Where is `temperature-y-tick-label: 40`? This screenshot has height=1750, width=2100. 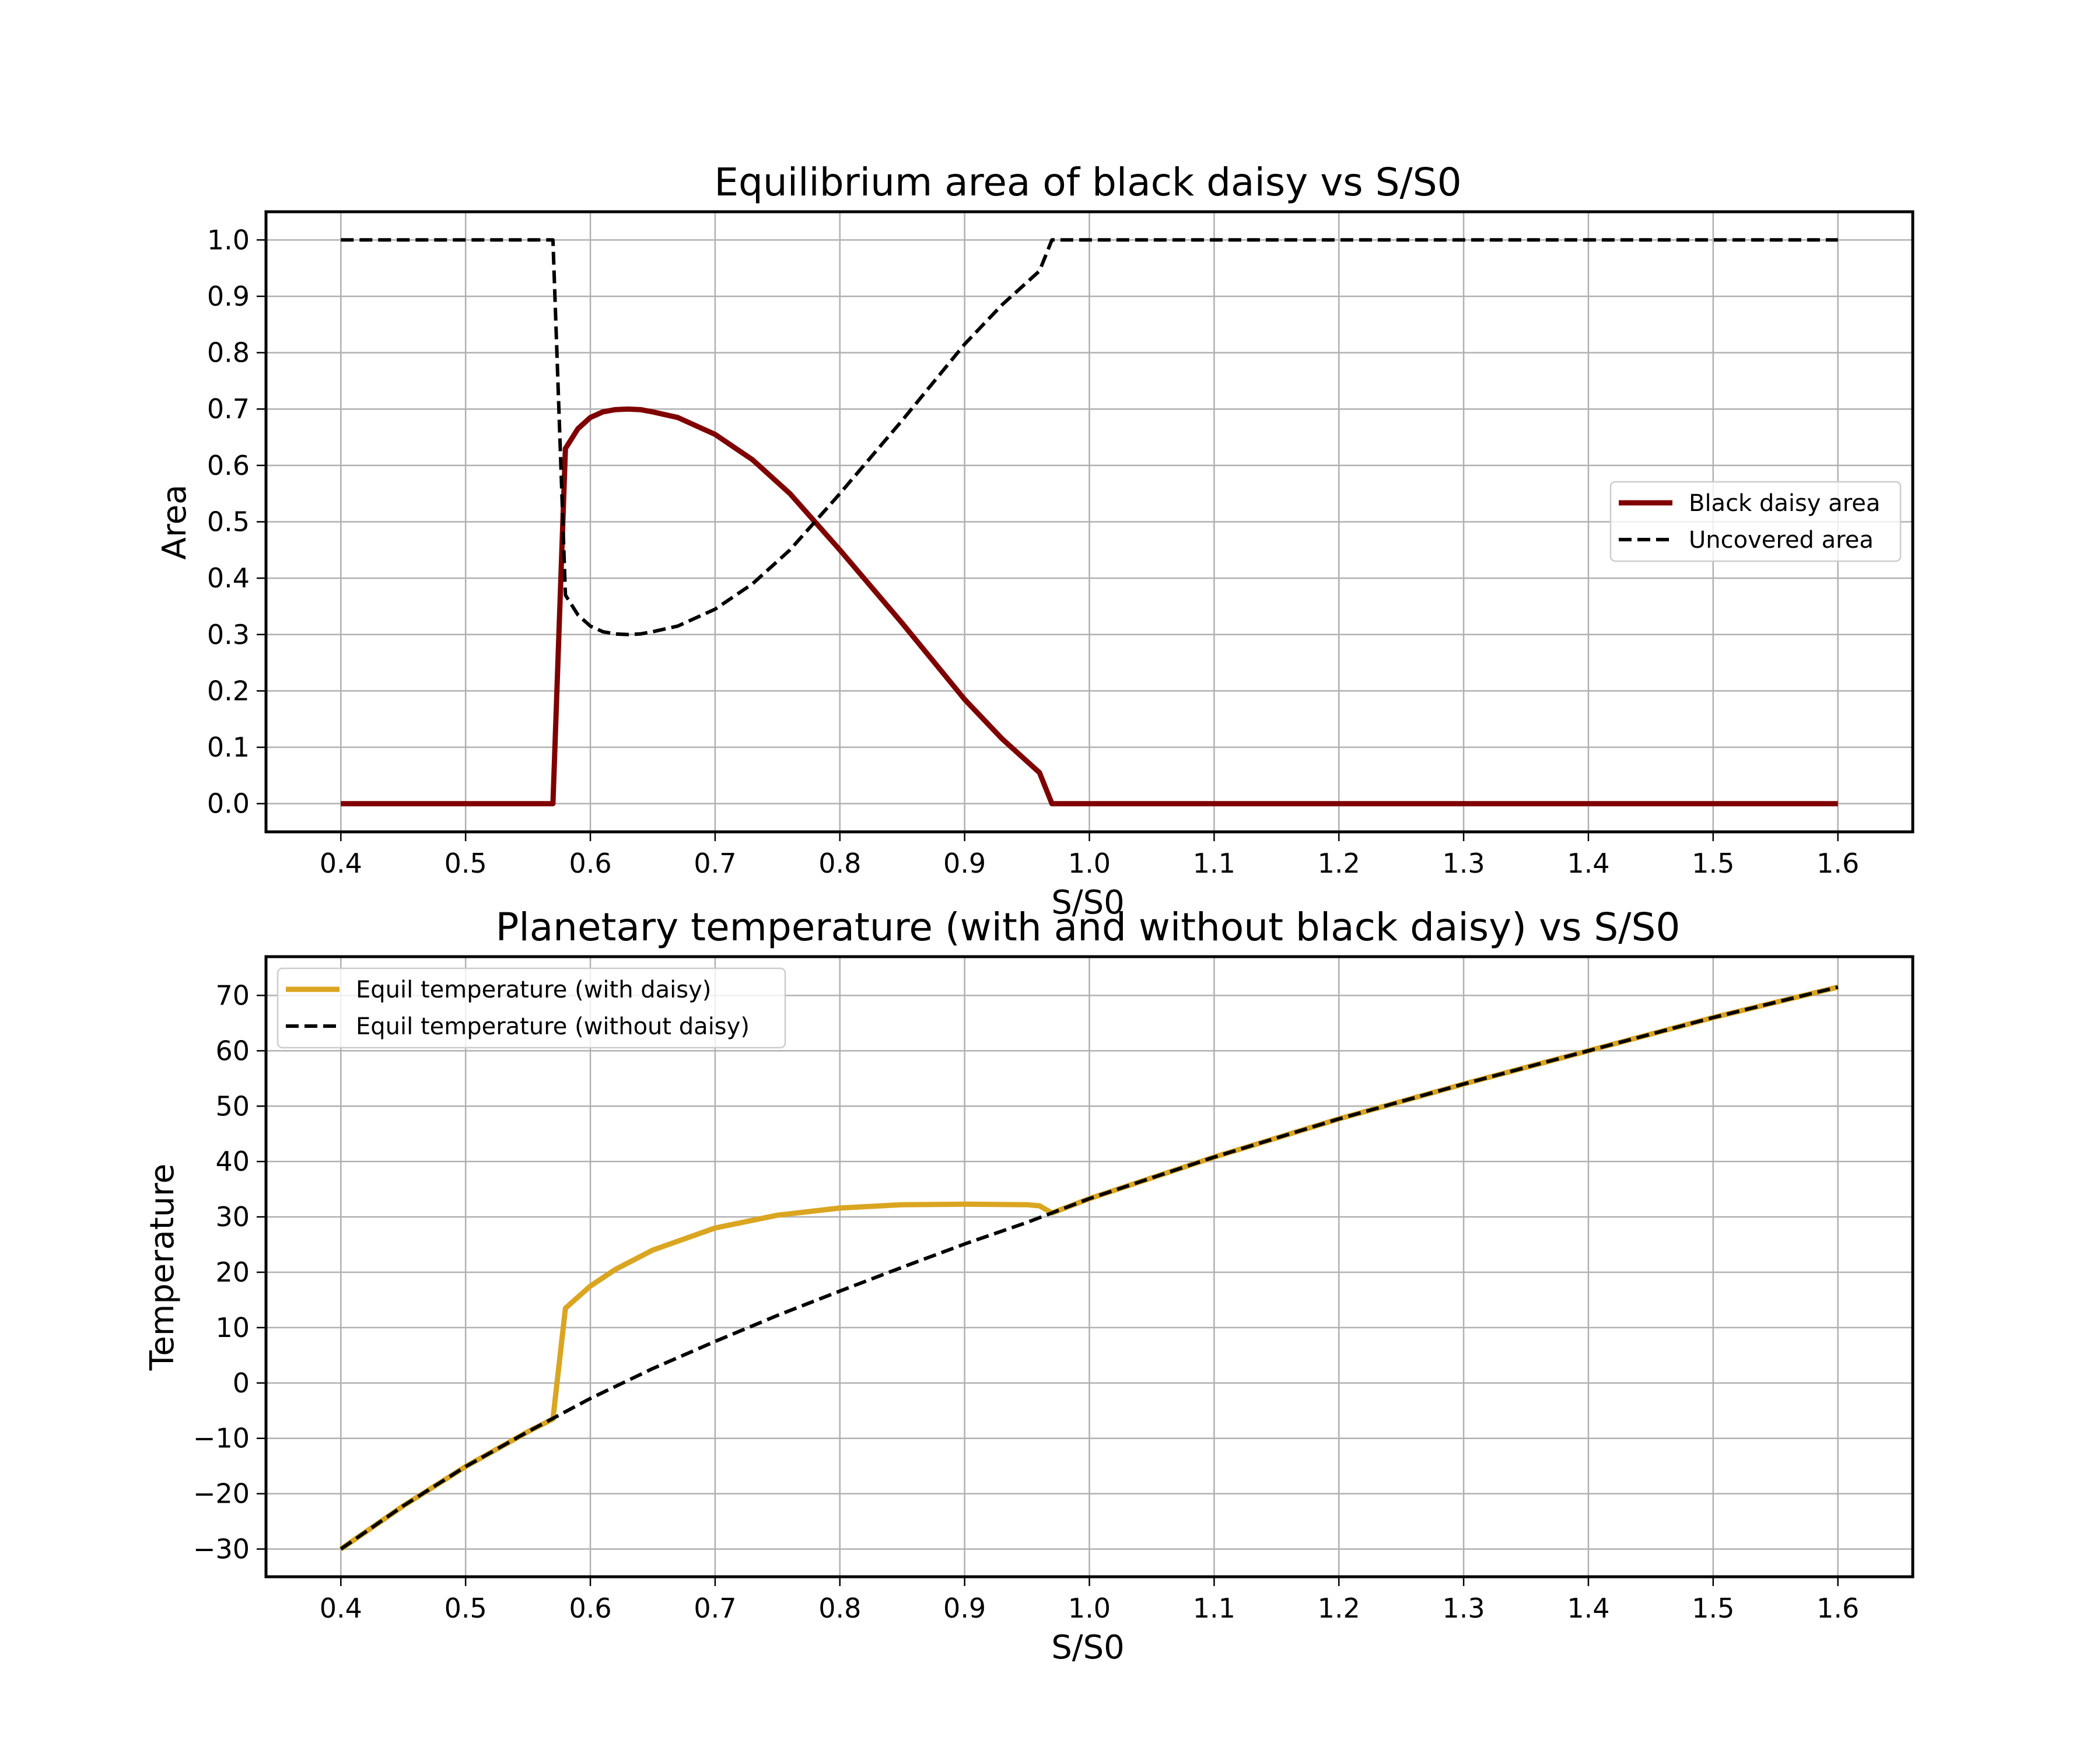 temperature-y-tick-label: 40 is located at coordinates (232, 1161).